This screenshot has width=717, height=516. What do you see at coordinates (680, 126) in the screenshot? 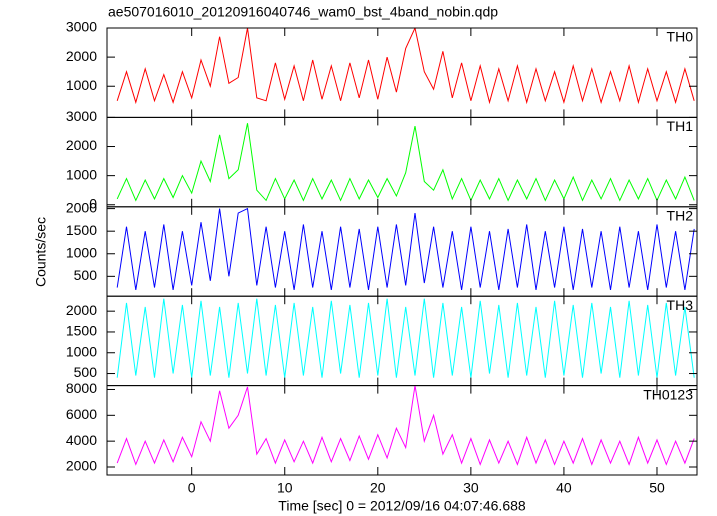
I see `panel-label: TH1` at bounding box center [680, 126].